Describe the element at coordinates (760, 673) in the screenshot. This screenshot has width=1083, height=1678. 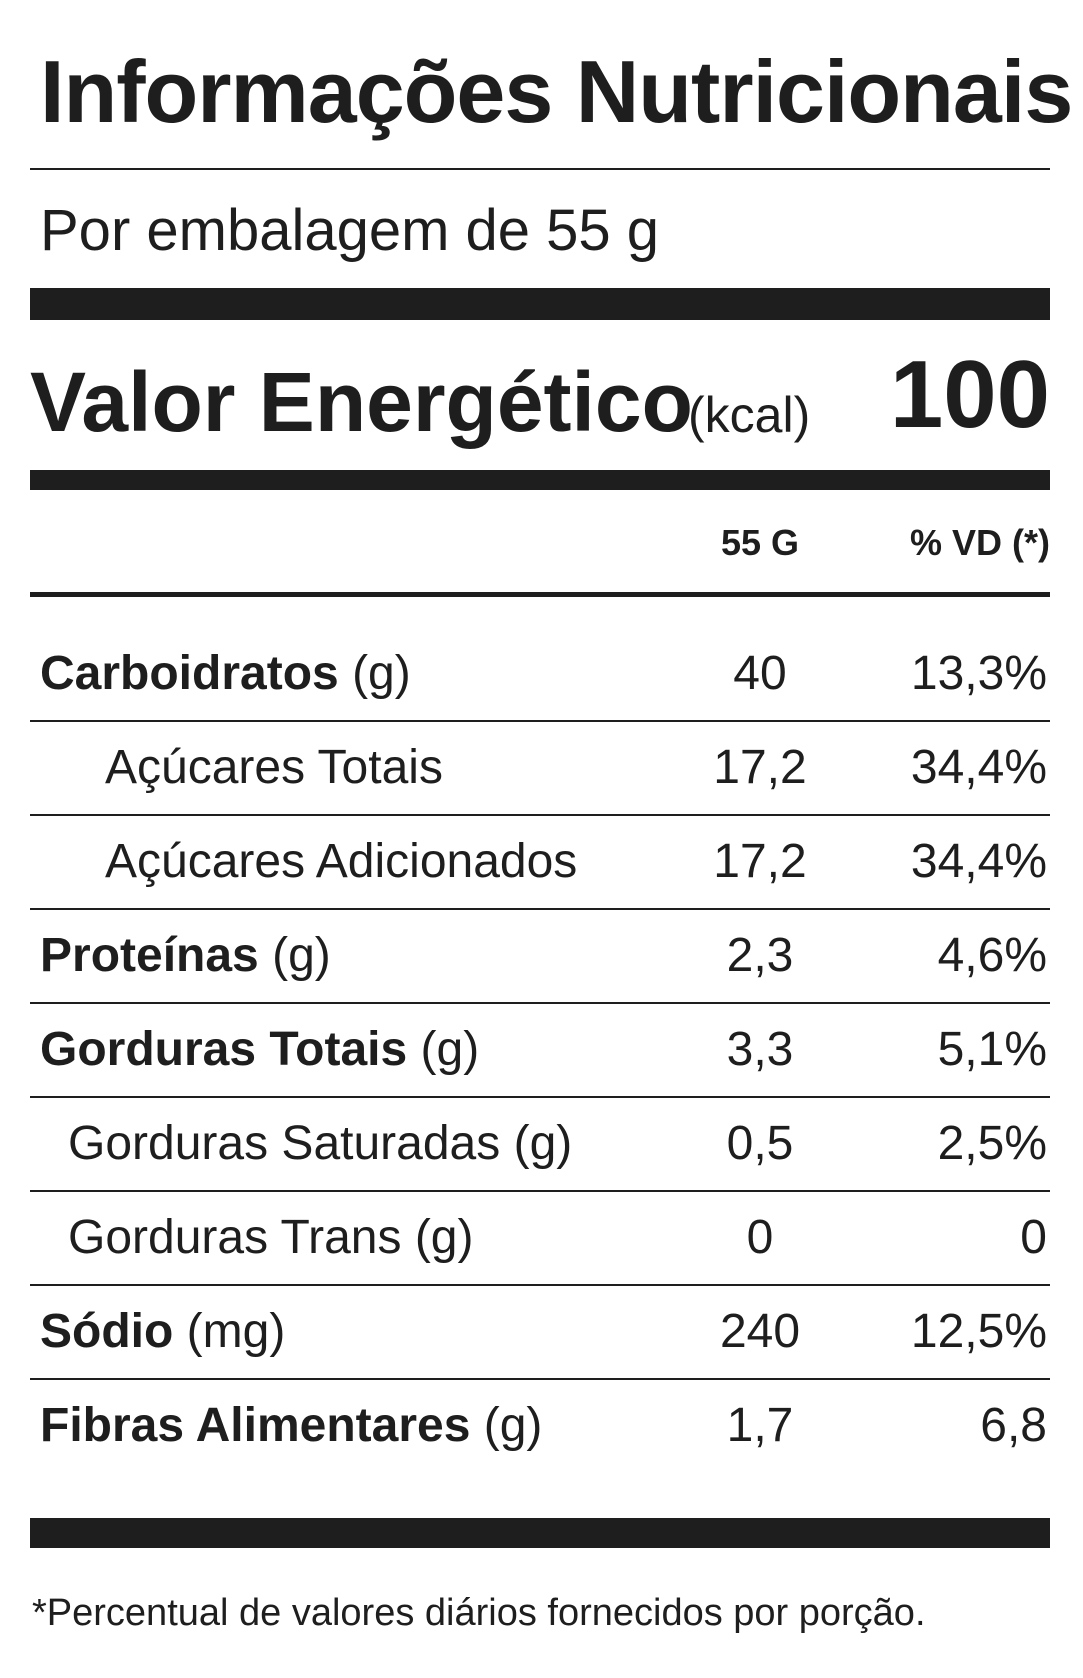
I see `nutrient-amount: 40` at that location.